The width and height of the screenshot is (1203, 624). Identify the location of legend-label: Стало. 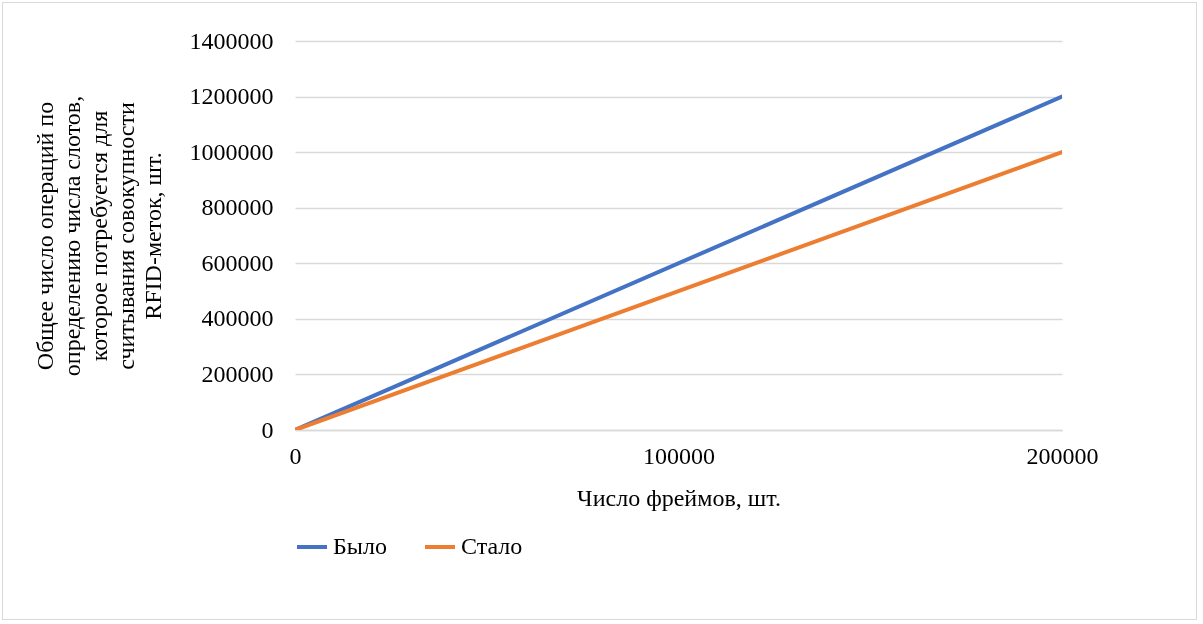
(492, 546).